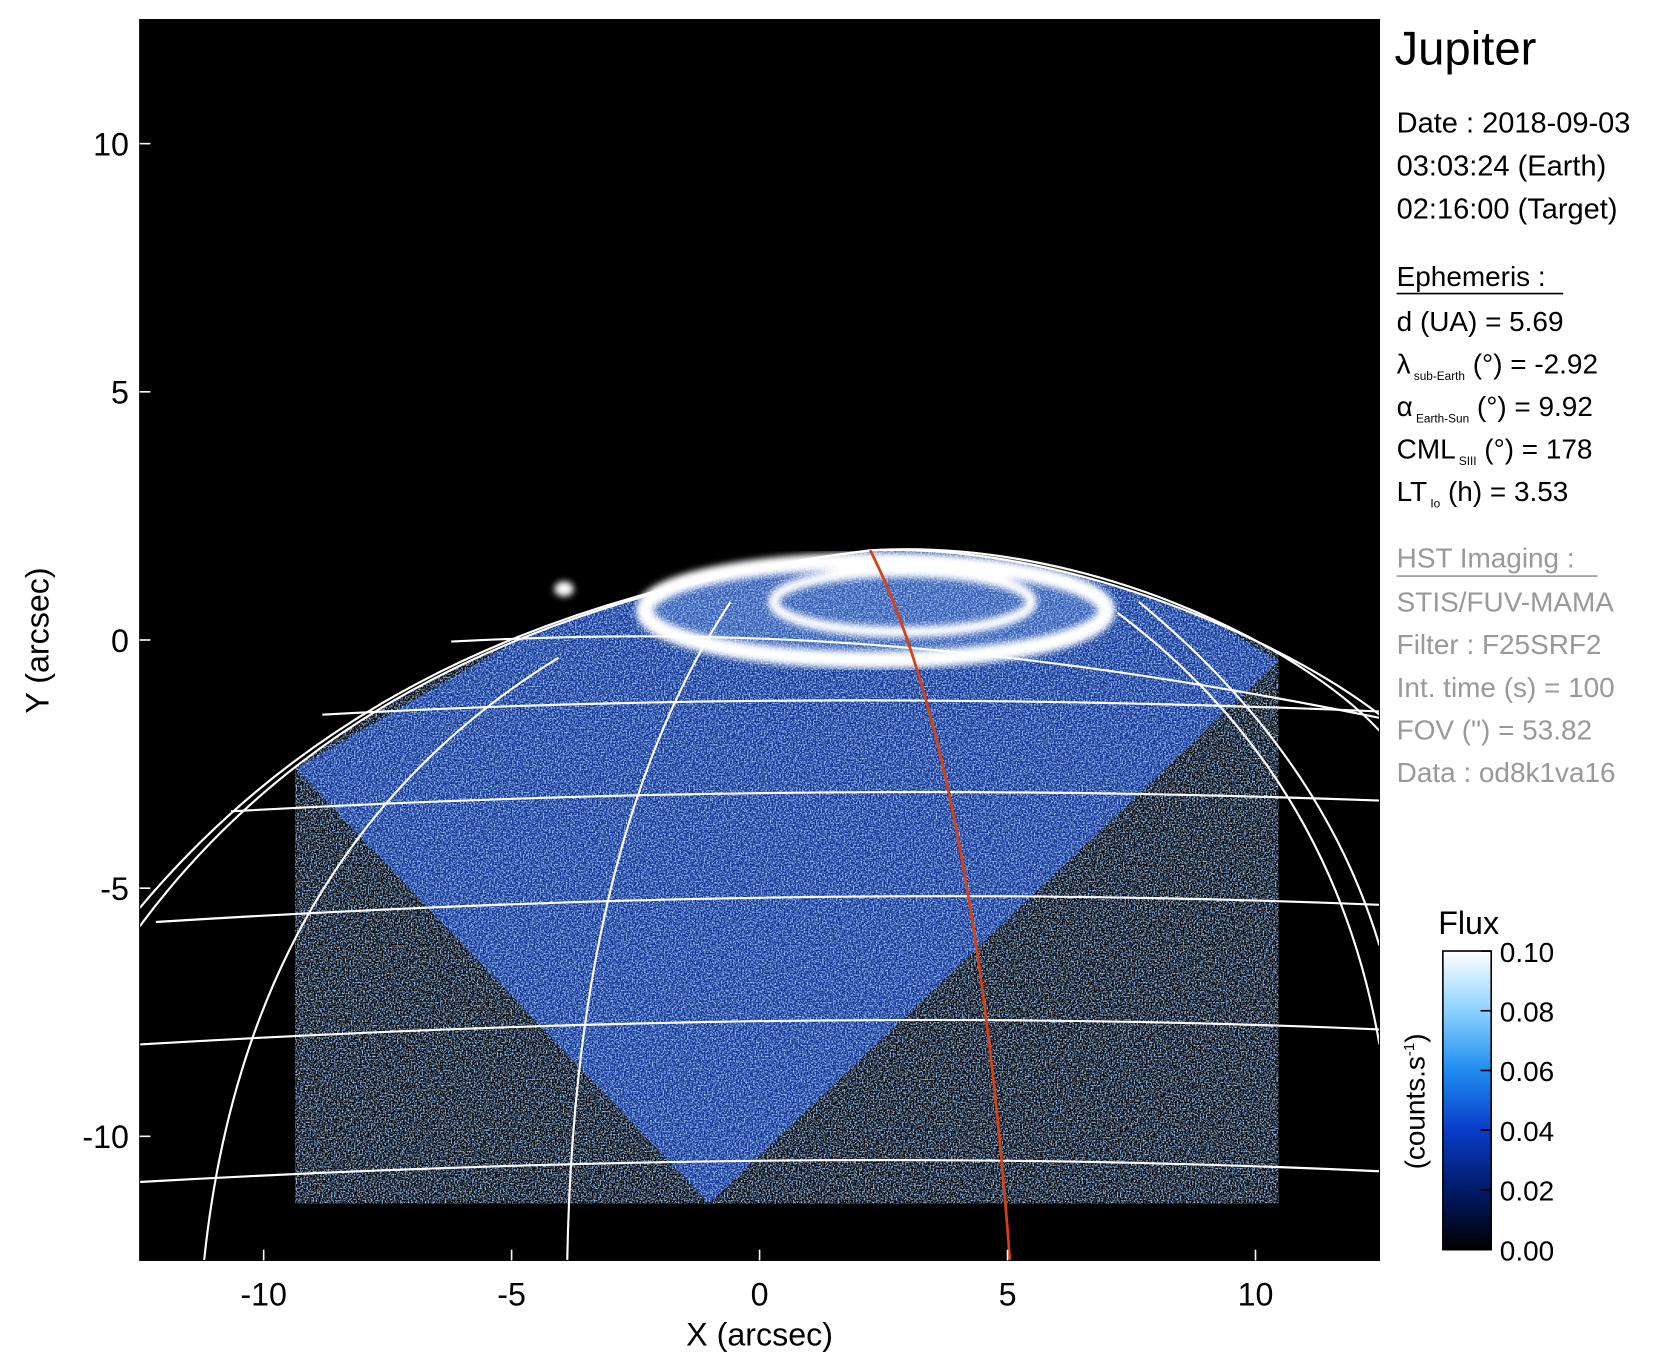  I want to click on instrument-line: Int. time (s) = 100, so click(1506, 687).